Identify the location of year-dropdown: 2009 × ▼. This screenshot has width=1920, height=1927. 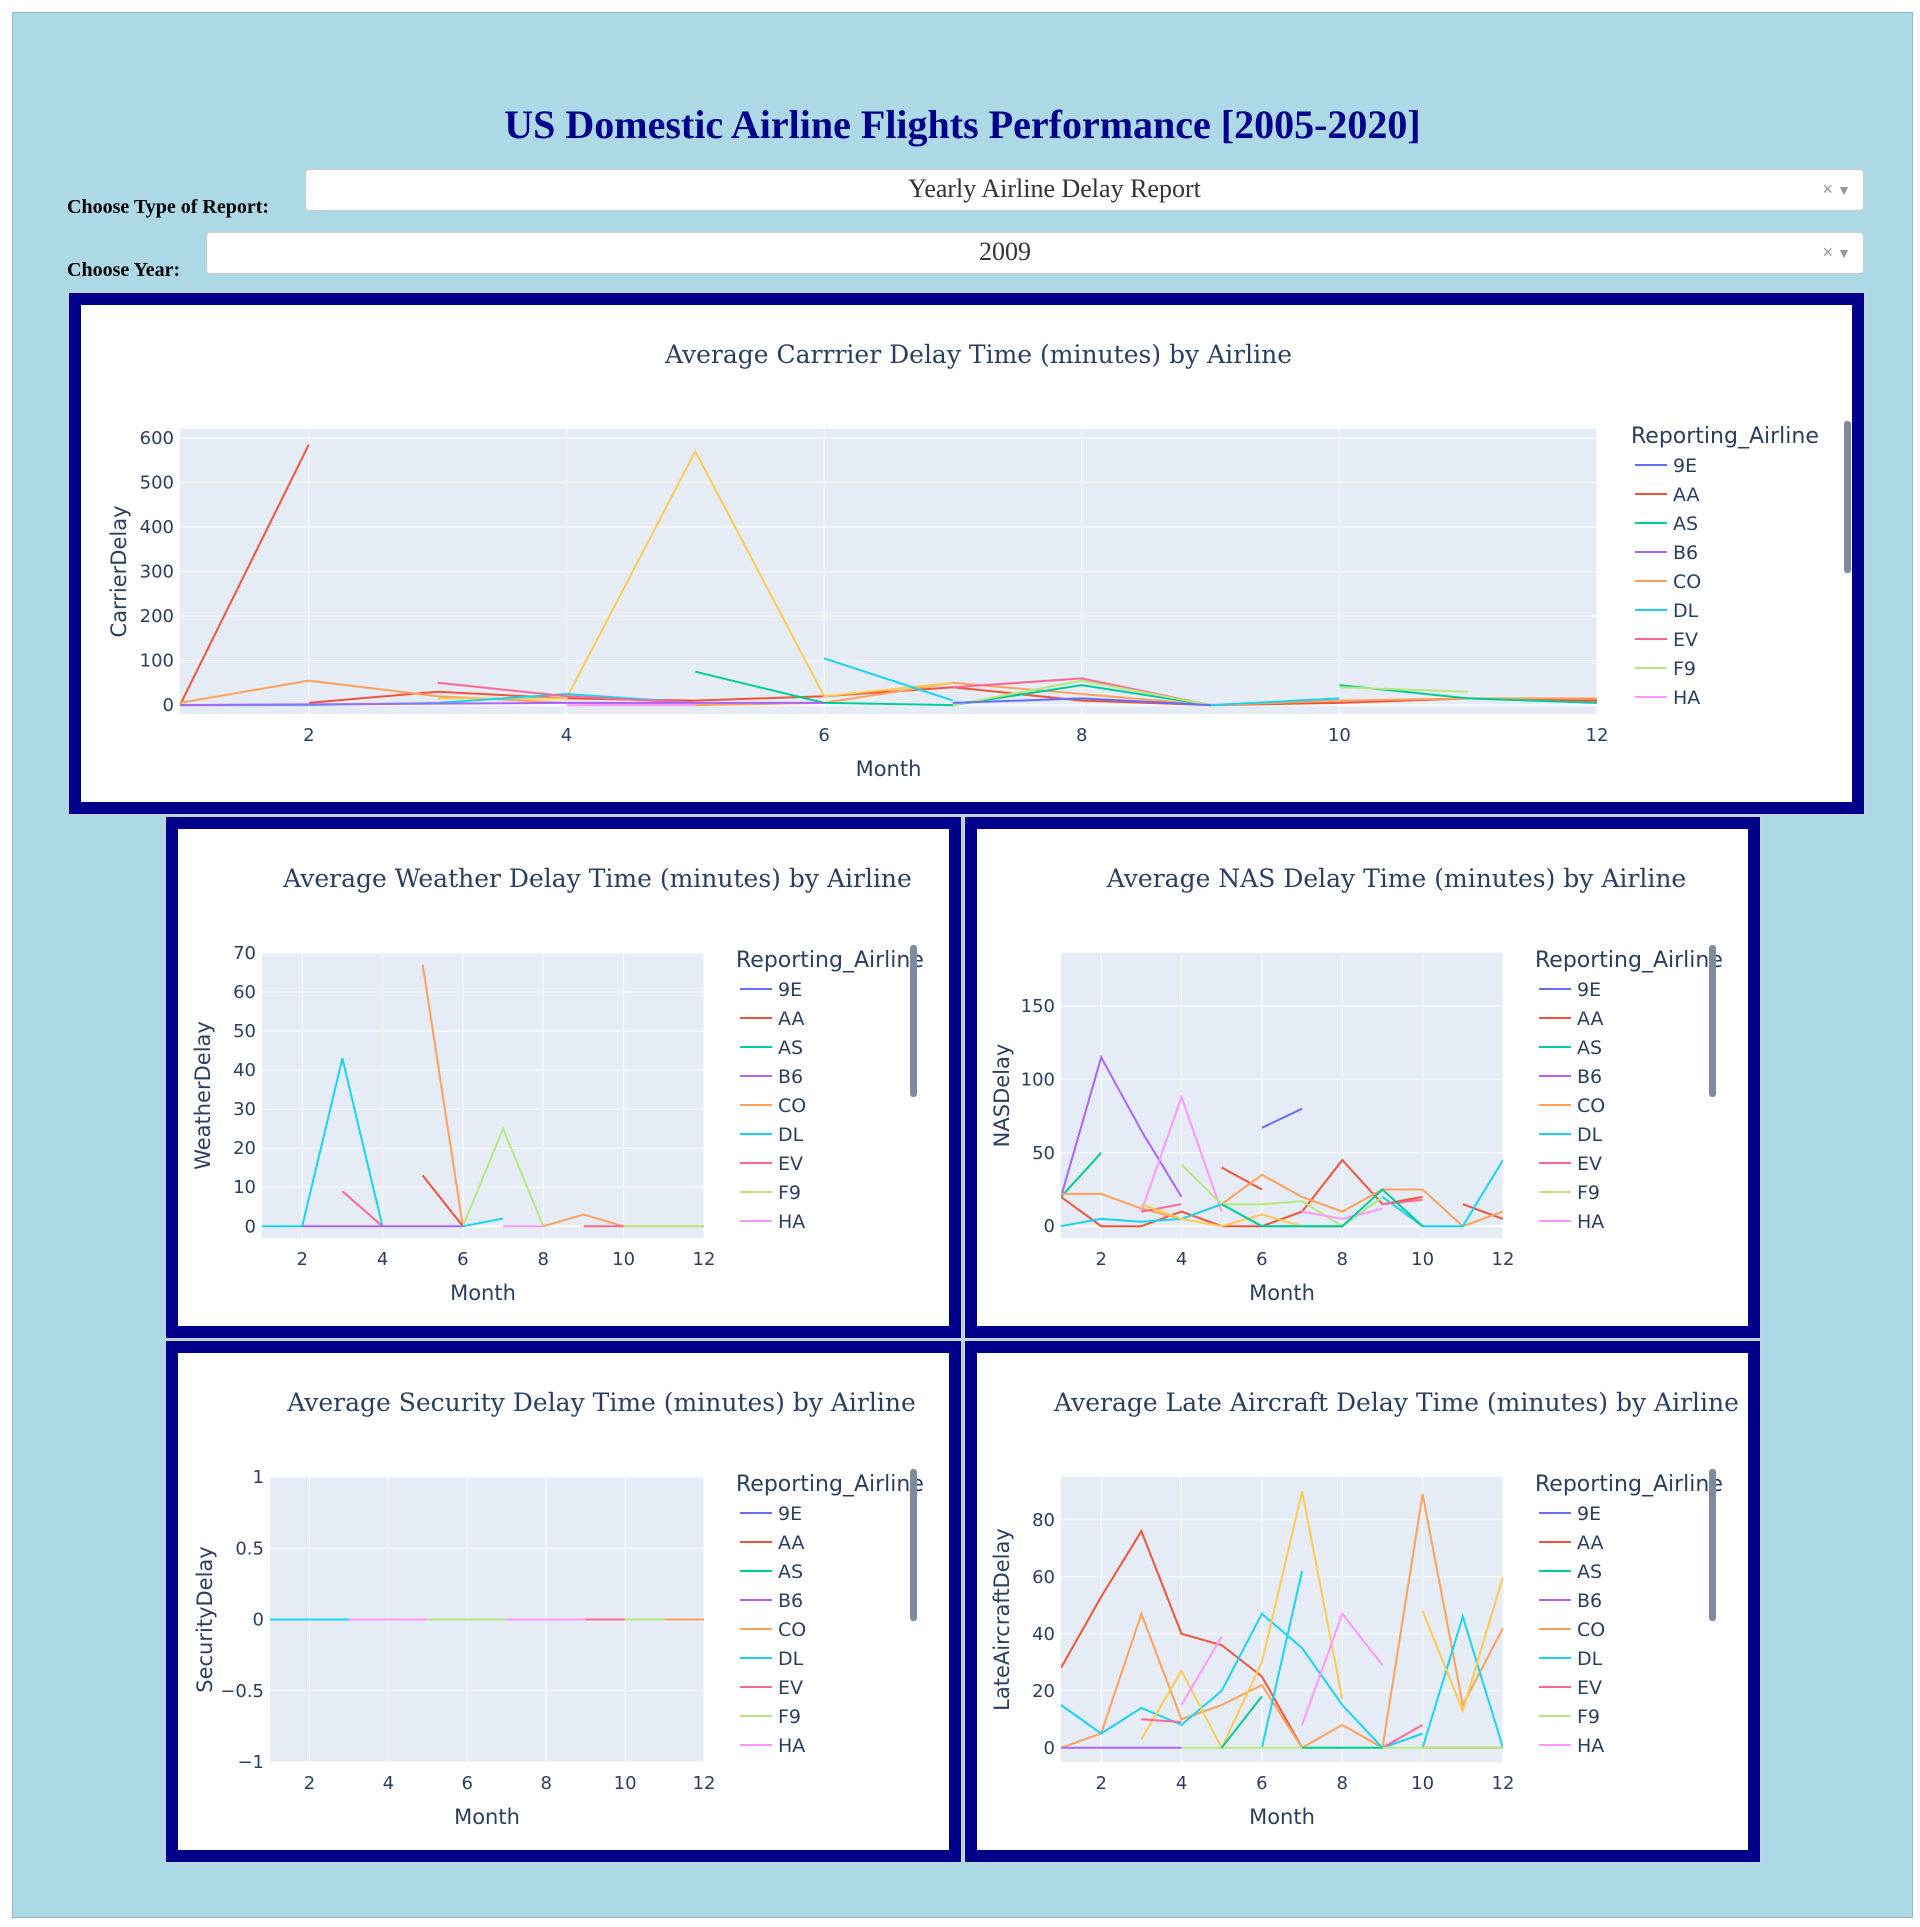
(1035, 253).